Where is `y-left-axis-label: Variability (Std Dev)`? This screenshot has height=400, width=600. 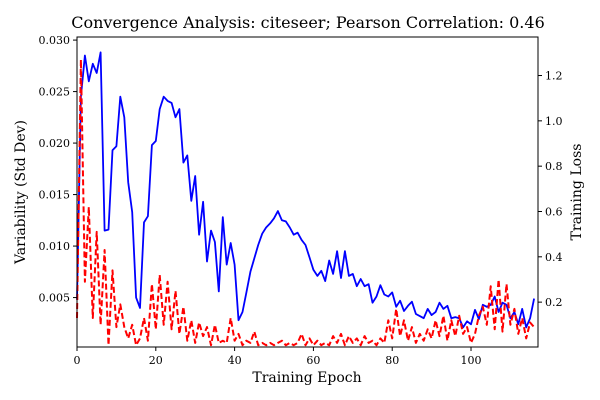 y-left-axis-label: Variability (Std Dev) is located at coordinates (21, 192).